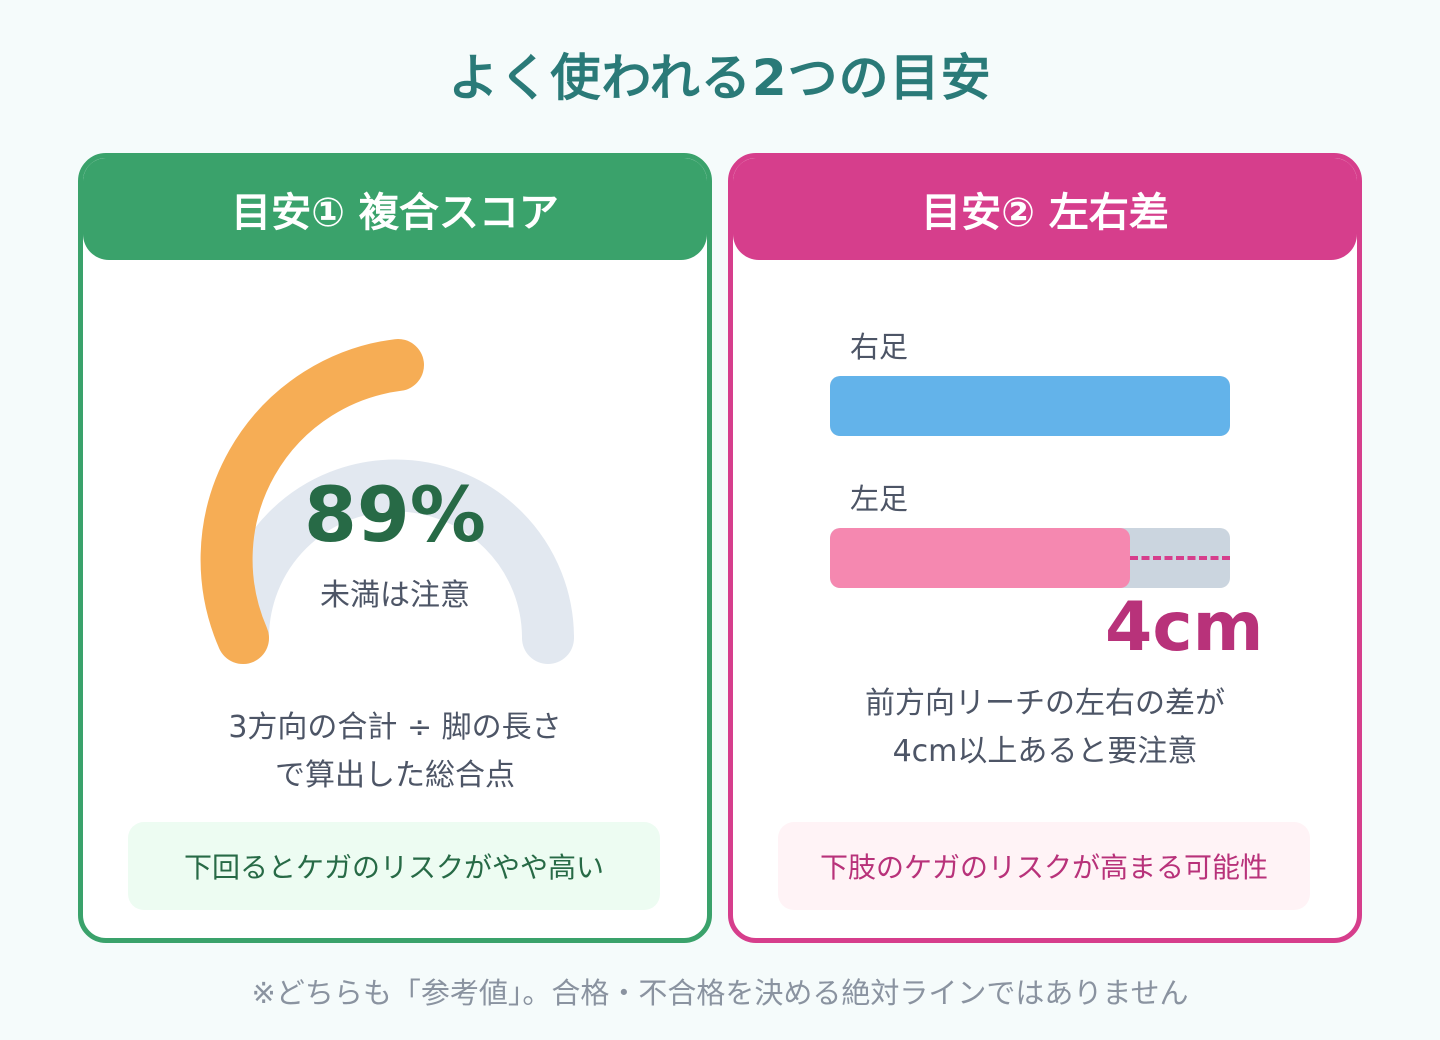 The image size is (1440, 1040). Describe the element at coordinates (395, 775) in the screenshot. I see `score-description-line2: で算出した総合点` at that location.